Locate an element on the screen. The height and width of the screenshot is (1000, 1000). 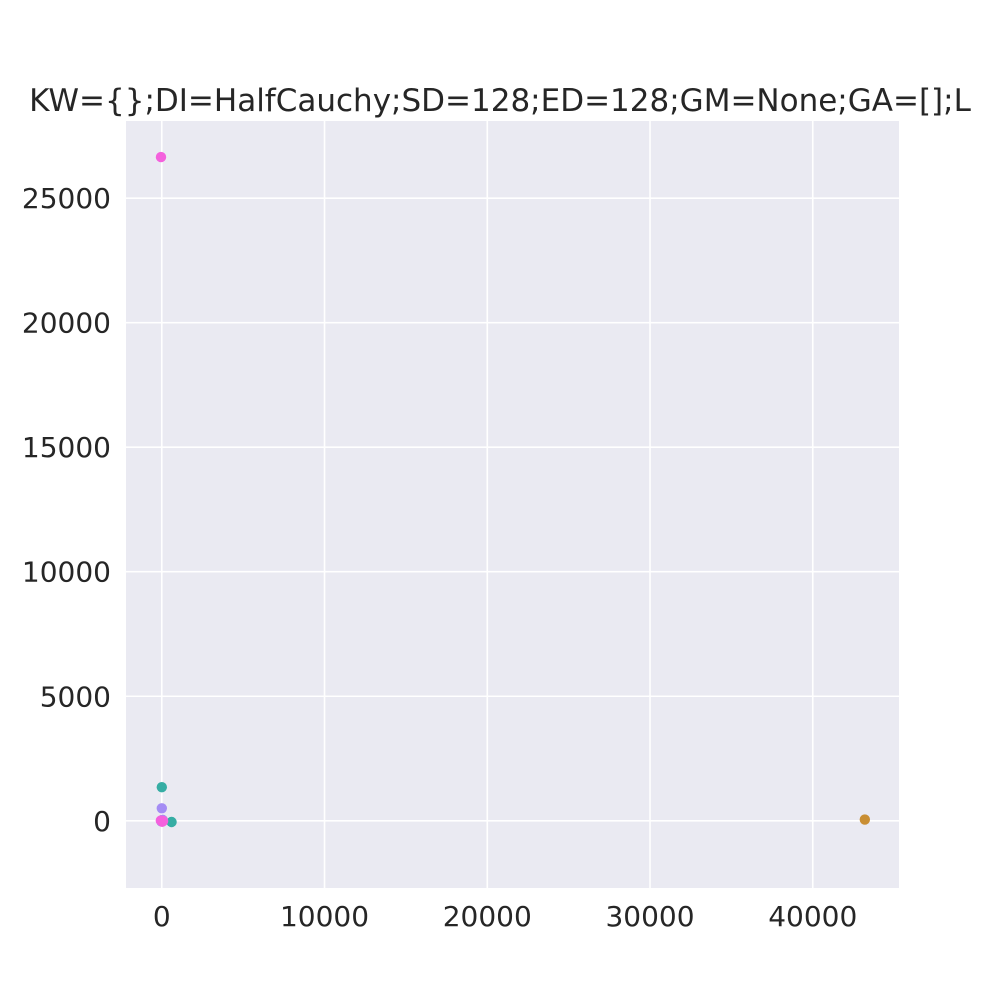
x-tick-label: 10000 is located at coordinates (324, 916).